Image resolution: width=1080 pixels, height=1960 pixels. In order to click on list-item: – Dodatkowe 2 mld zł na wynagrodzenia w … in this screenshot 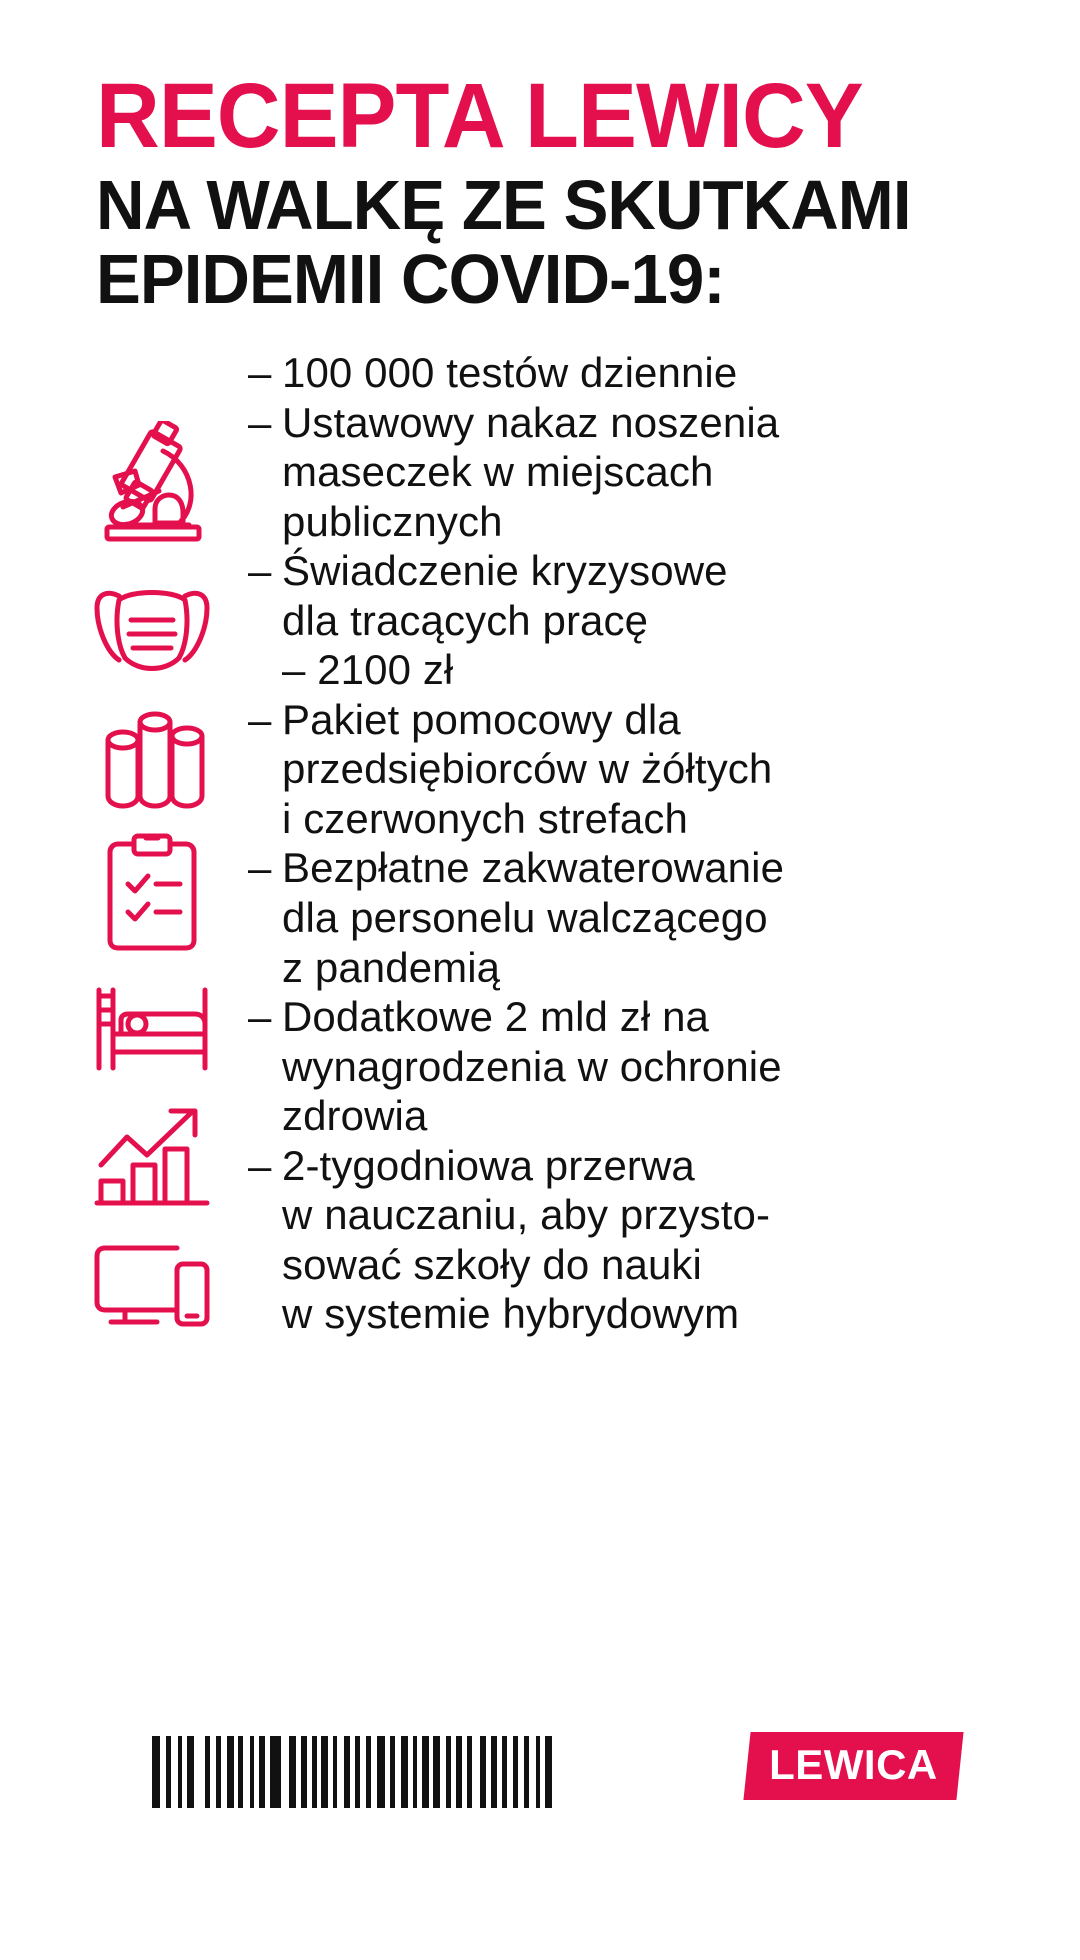, I will do `click(548, 1066)`.